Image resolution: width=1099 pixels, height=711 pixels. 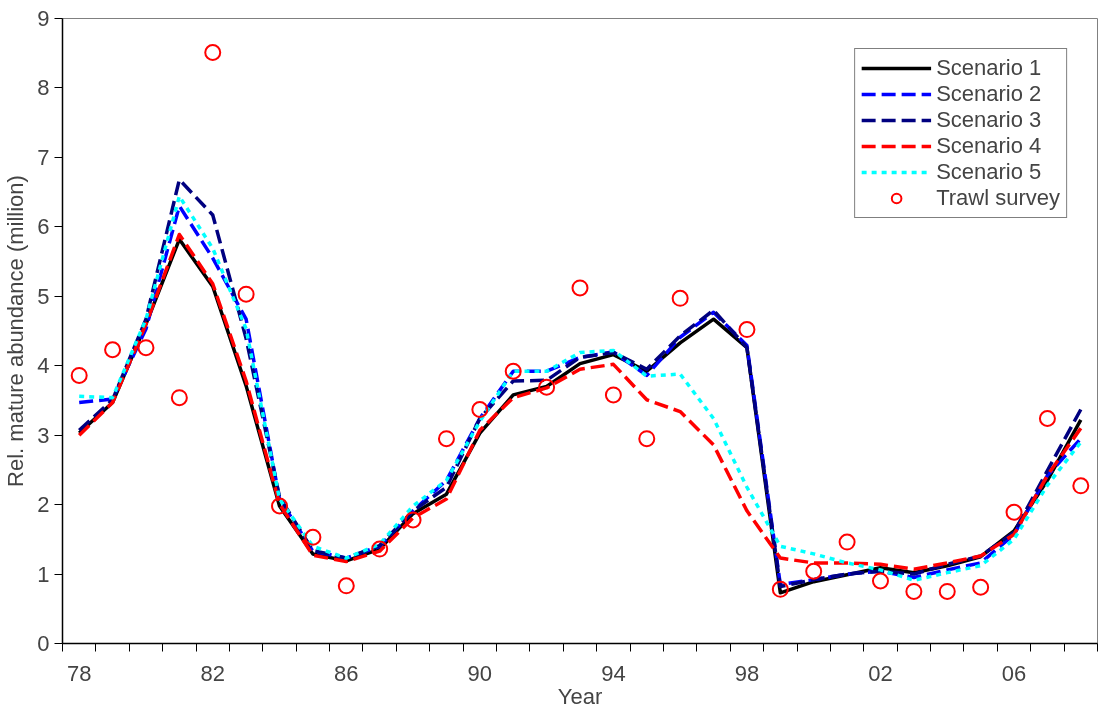 What do you see at coordinates (43, 574) in the screenshot?
I see `y-tick-label: 1` at bounding box center [43, 574].